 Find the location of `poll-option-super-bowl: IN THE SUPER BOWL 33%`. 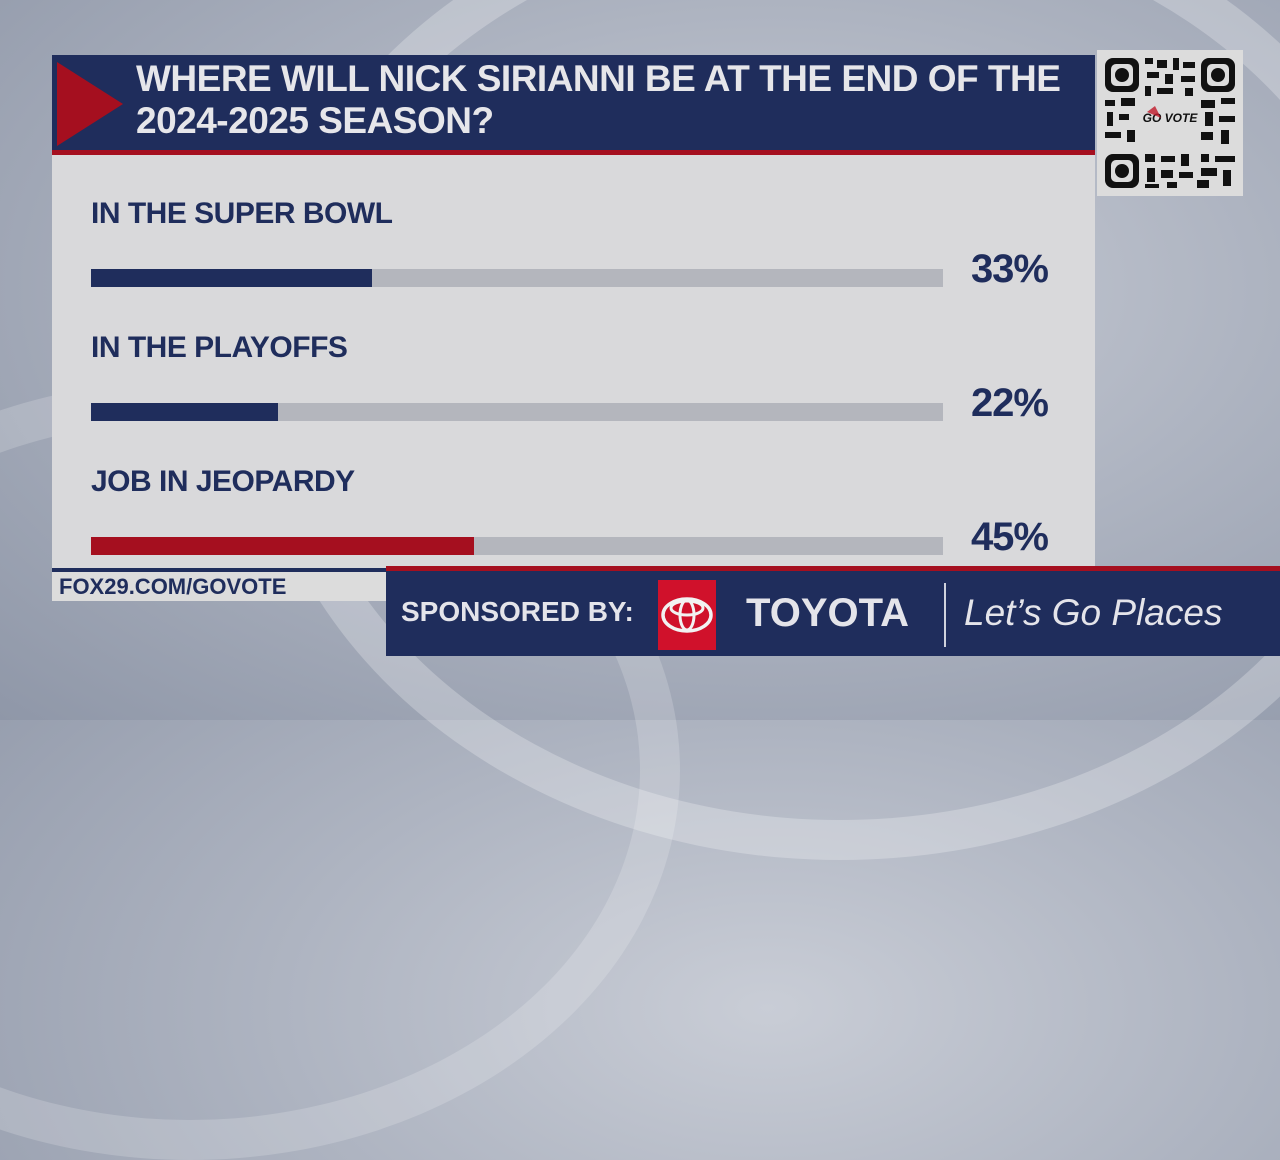

poll-option-super-bowl: IN THE SUPER BOWL 33% is located at coordinates (573, 223).